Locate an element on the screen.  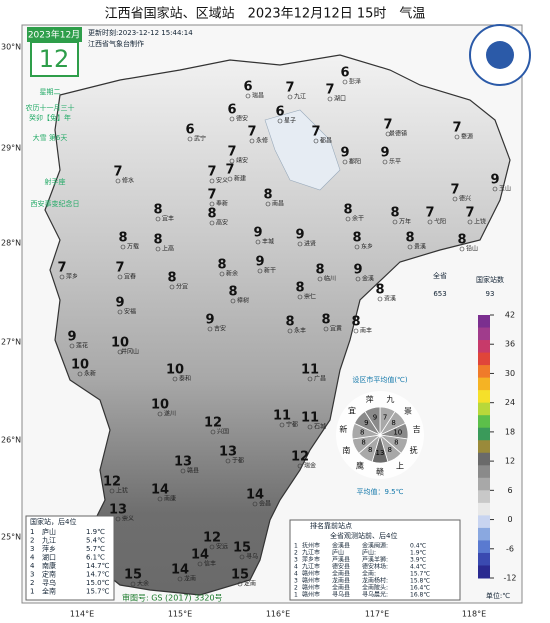
national-cell: 1 is located at coordinates (32, 592).